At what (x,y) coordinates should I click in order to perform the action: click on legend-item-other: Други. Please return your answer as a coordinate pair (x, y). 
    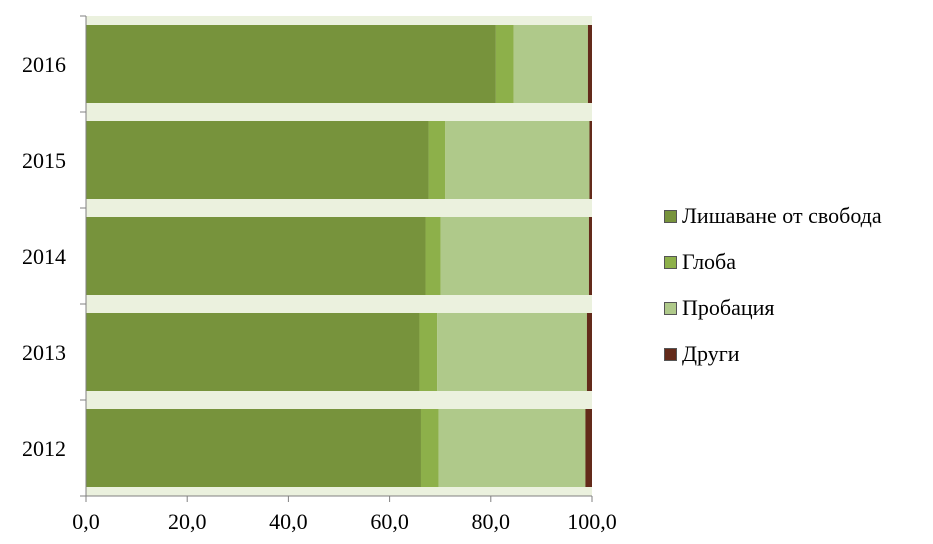
    Looking at the image, I should click on (773, 354).